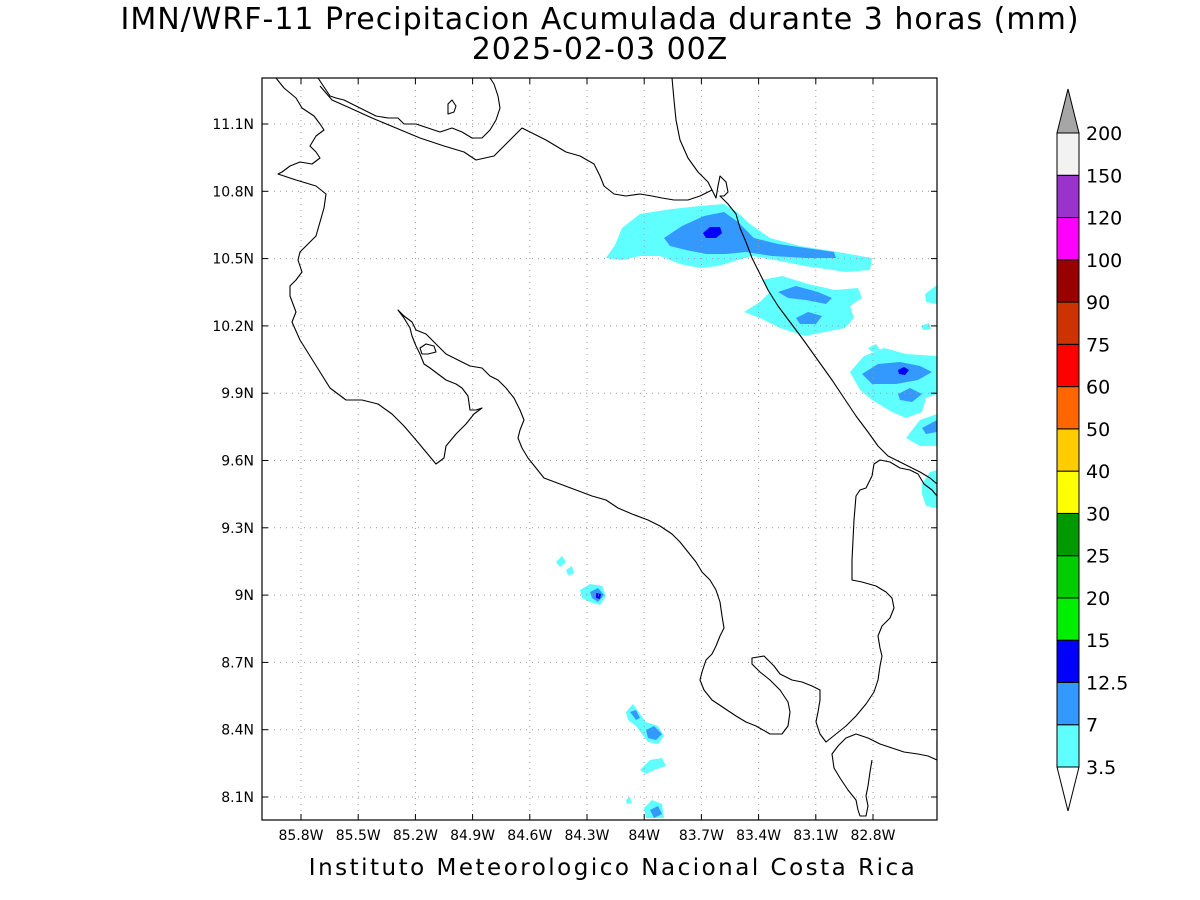 The height and width of the screenshot is (900, 1200). I want to click on colorbar-over-arrow, so click(1068, 111).